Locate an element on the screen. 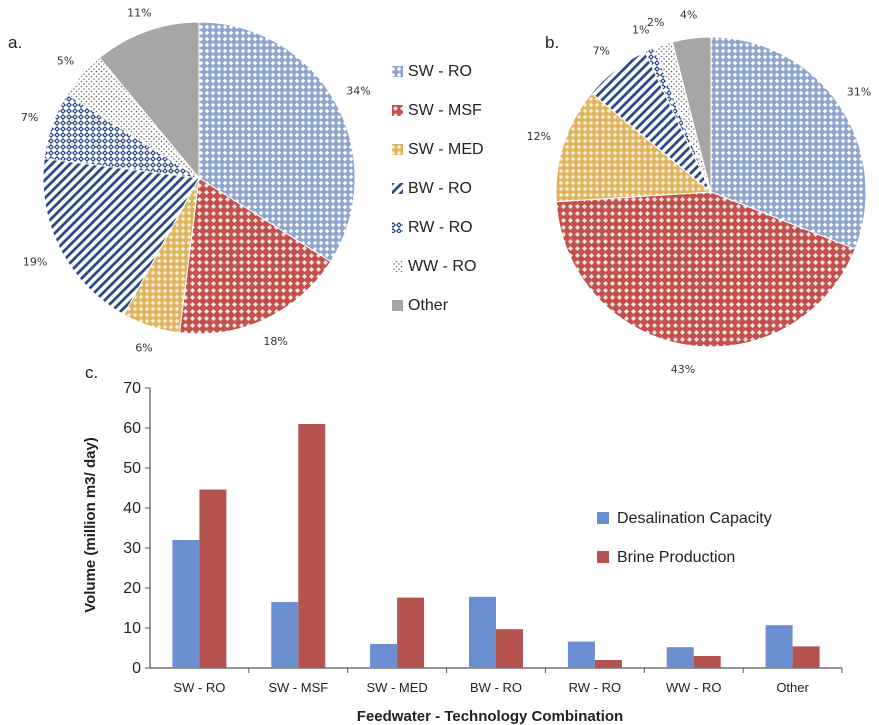 Image resolution: width=879 pixels, height=725 pixels. pie-legend-swatch-sw-med is located at coordinates (397, 149).